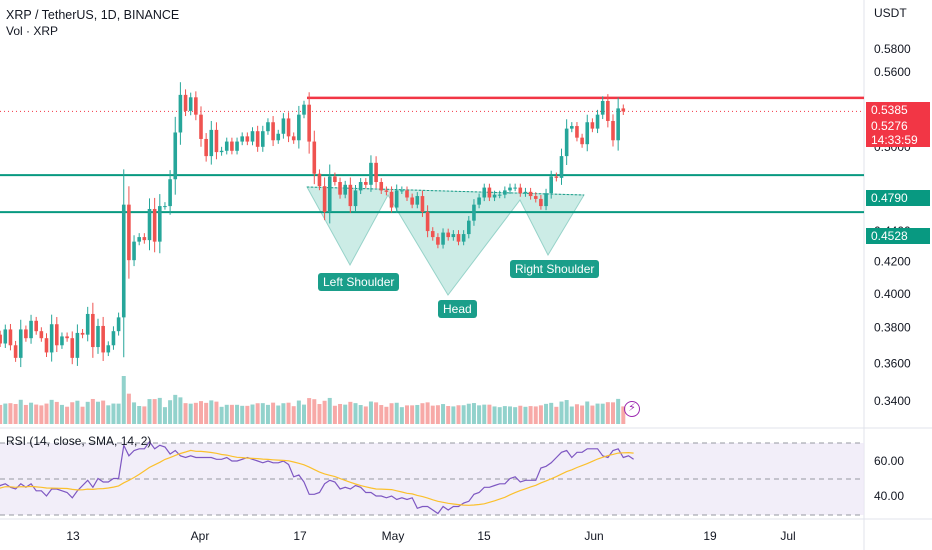 The height and width of the screenshot is (550, 932). What do you see at coordinates (79, 441) in the screenshot?
I see `rsi-legend: RSI (14, close, SMA, 14, 2)` at bounding box center [79, 441].